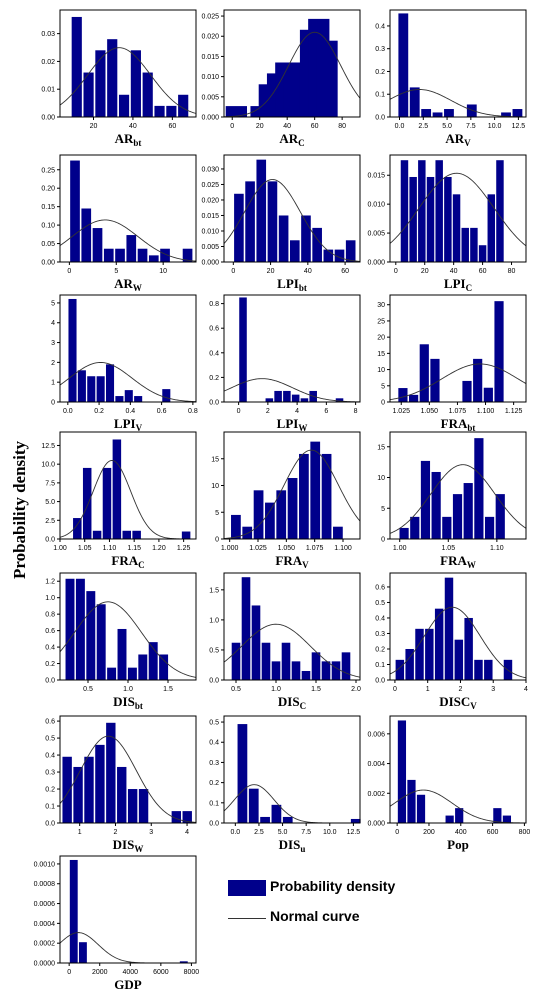 The height and width of the screenshot is (995, 550). What do you see at coordinates (286, 500) in the screenshot?
I see `histogram-panel-11: 1.000 1.025 1.050 1.075 1.100 0 5 10 15 FRAV` at bounding box center [286, 500].